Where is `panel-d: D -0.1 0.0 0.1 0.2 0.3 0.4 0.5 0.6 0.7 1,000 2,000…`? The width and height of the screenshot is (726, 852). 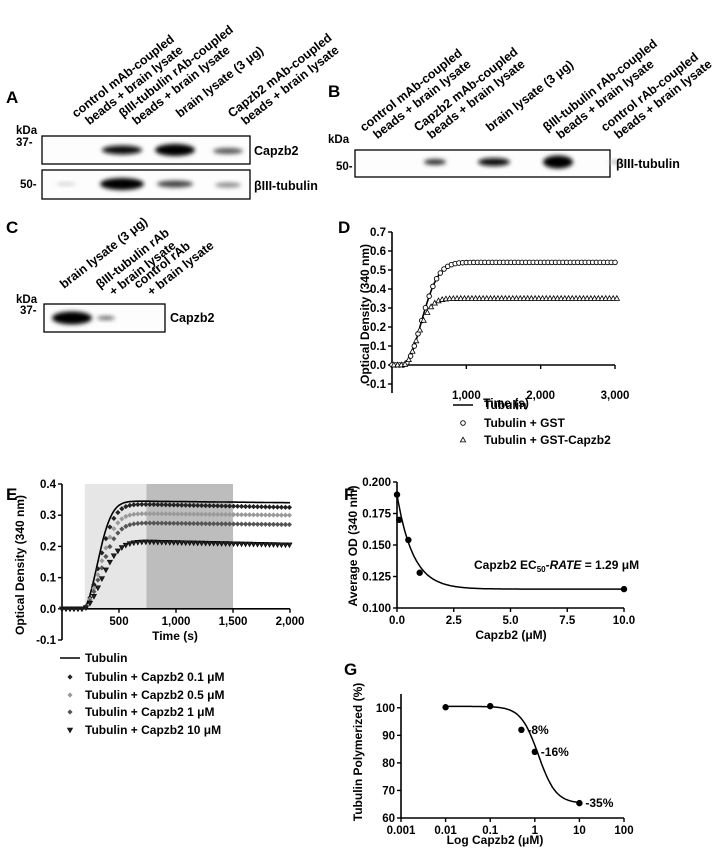
panel-d: D -0.1 0.0 0.1 0.2 0.3 0.4 0.5 0.6 0.7 1,000 2,000… is located at coordinates (483, 332).